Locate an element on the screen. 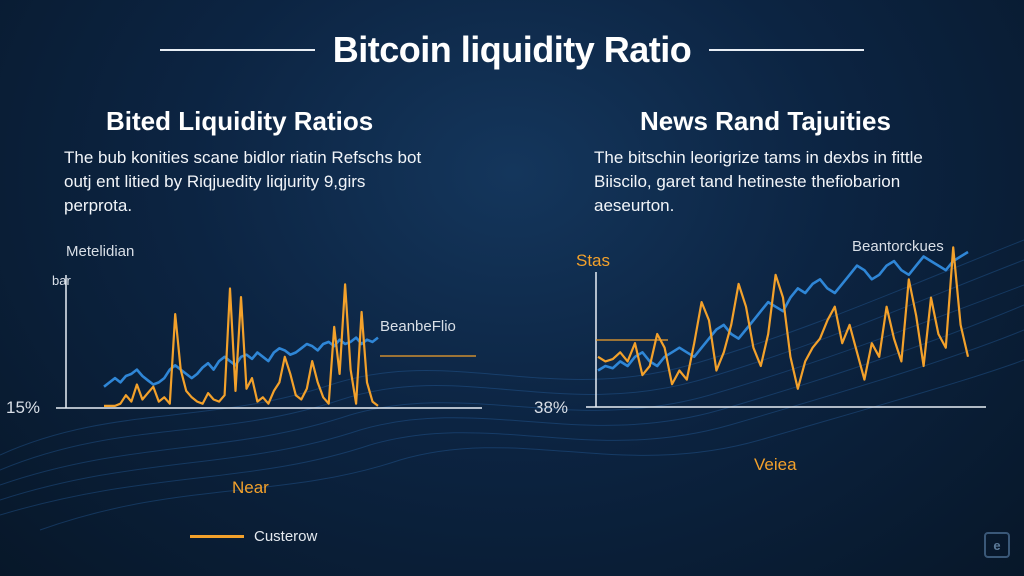 This screenshot has height=576, width=1024. right-x-label: Veiea is located at coordinates (775, 464).